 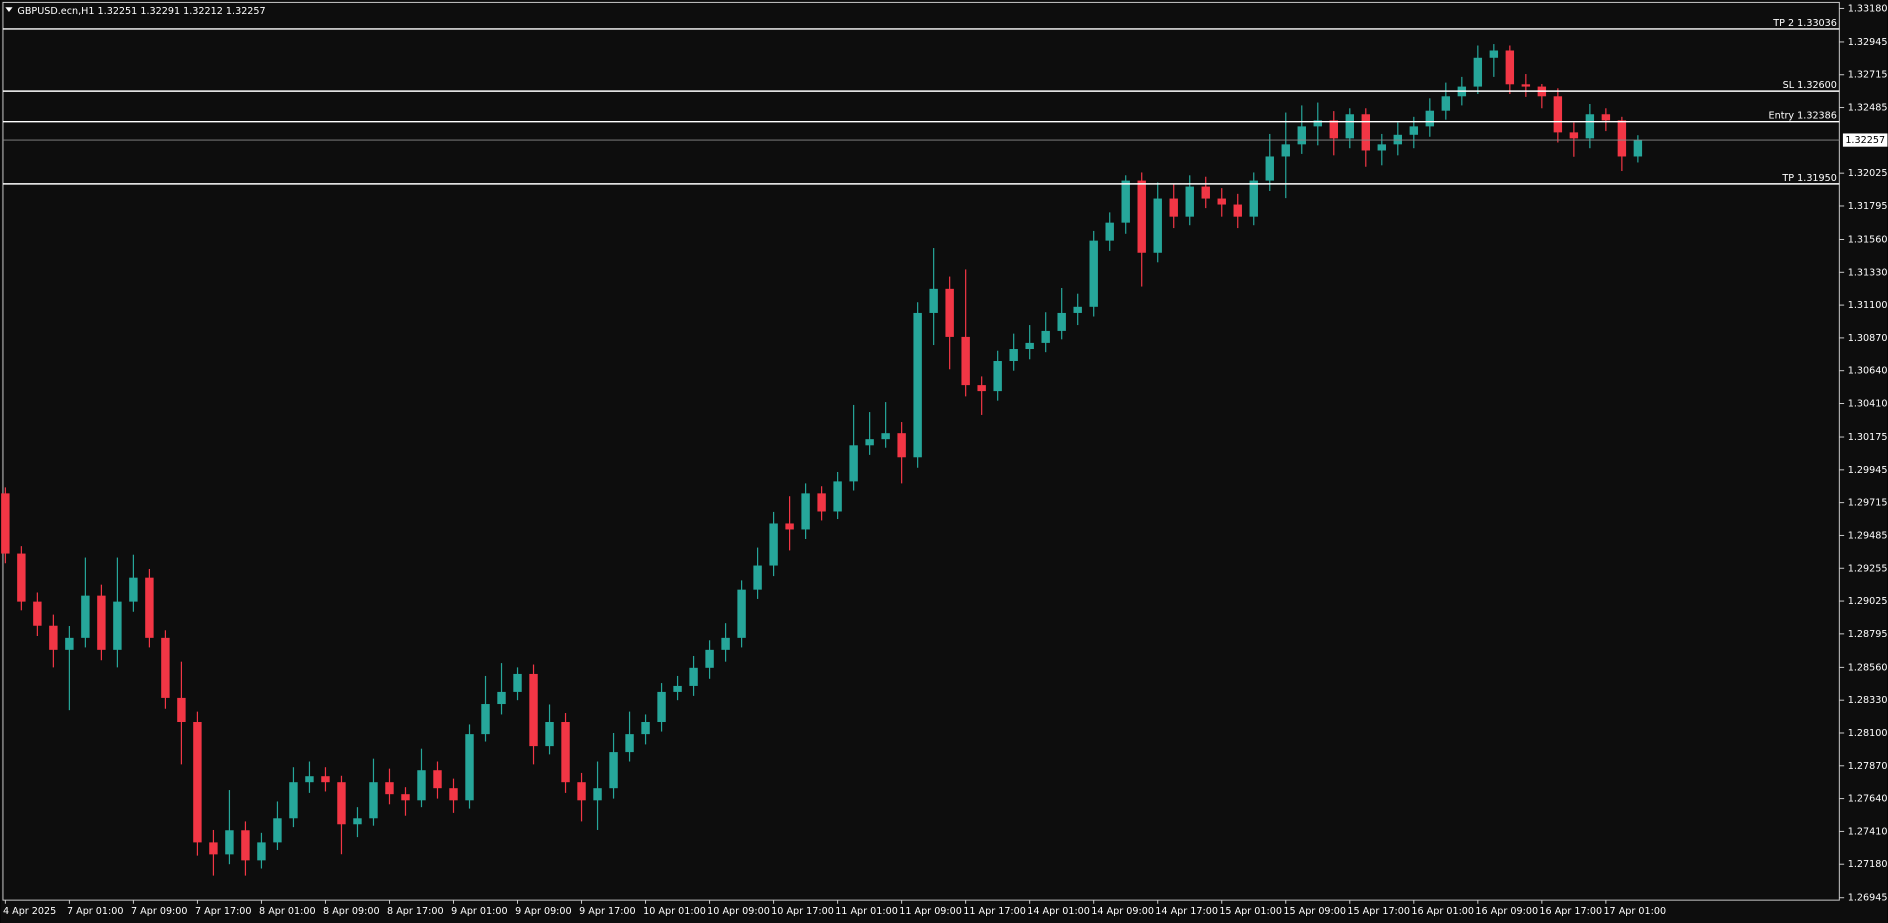 What do you see at coordinates (1868, 700) in the screenshot?
I see `y-tick-label: 1.28330` at bounding box center [1868, 700].